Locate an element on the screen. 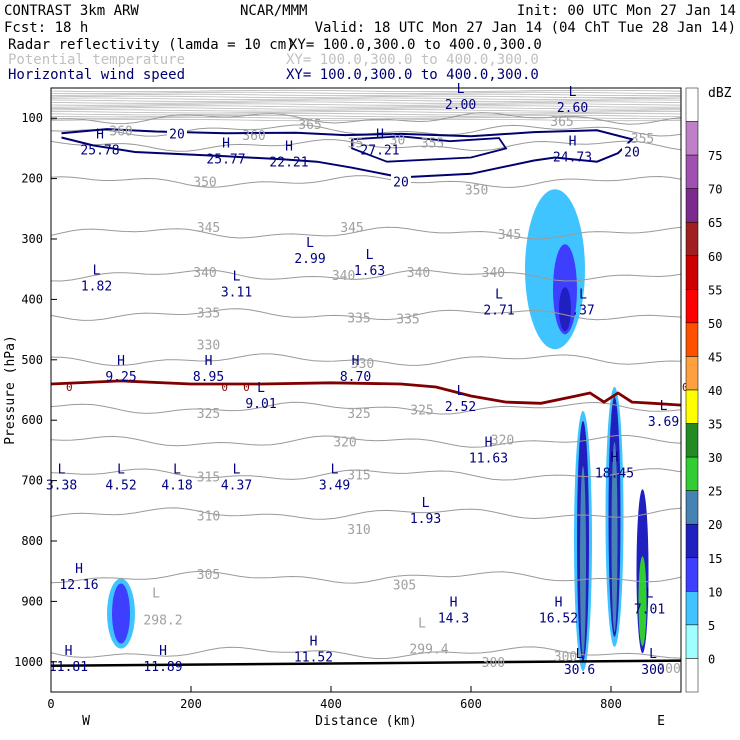 The width and height of the screenshot is (740, 740). y-axis-title: Pressure (hPa) is located at coordinates (10, 390).